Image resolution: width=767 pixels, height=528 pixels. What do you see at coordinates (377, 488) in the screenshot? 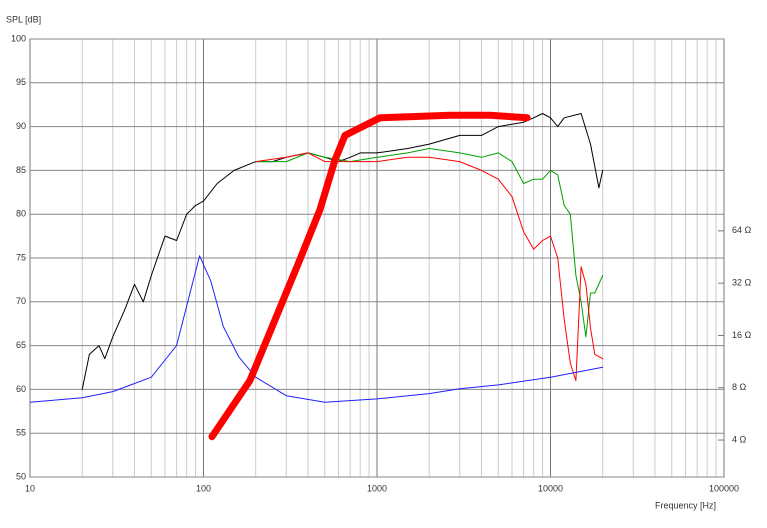
I see `x-tick-label: 1000` at bounding box center [377, 488].